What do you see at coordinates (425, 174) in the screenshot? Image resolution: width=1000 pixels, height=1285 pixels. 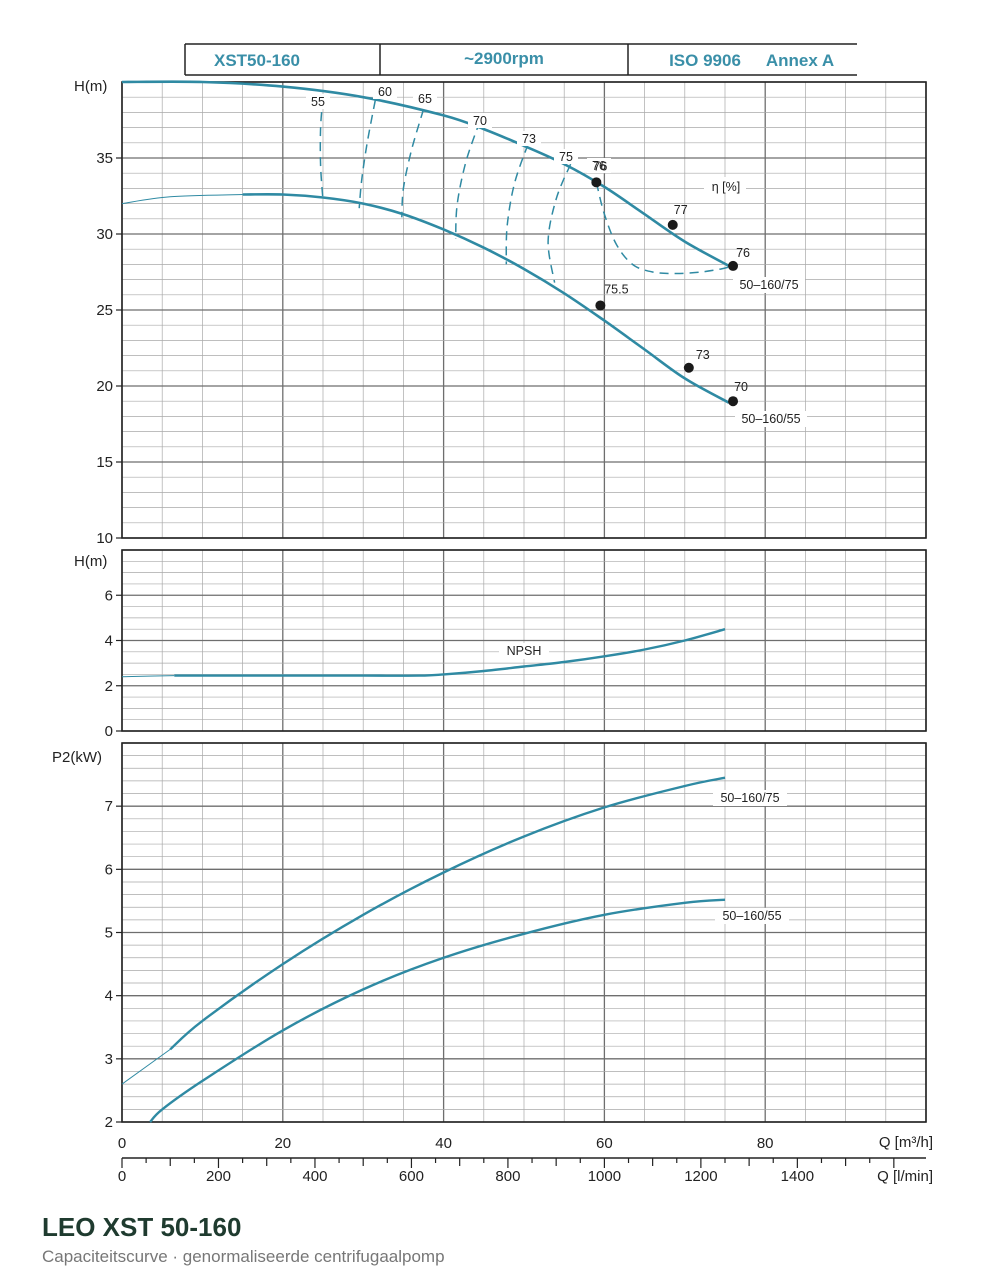 I see `curve-50-160-75-head` at bounding box center [425, 174].